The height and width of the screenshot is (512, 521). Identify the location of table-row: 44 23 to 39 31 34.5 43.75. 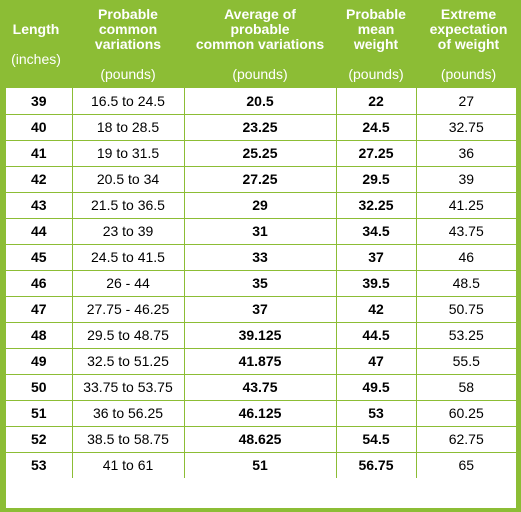
(261, 231).